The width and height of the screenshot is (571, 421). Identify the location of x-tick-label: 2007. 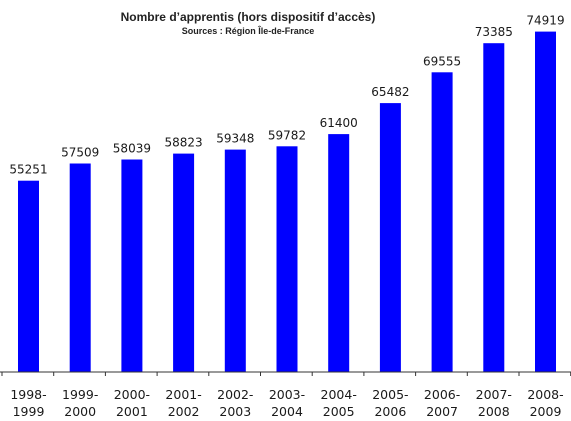
(442, 411).